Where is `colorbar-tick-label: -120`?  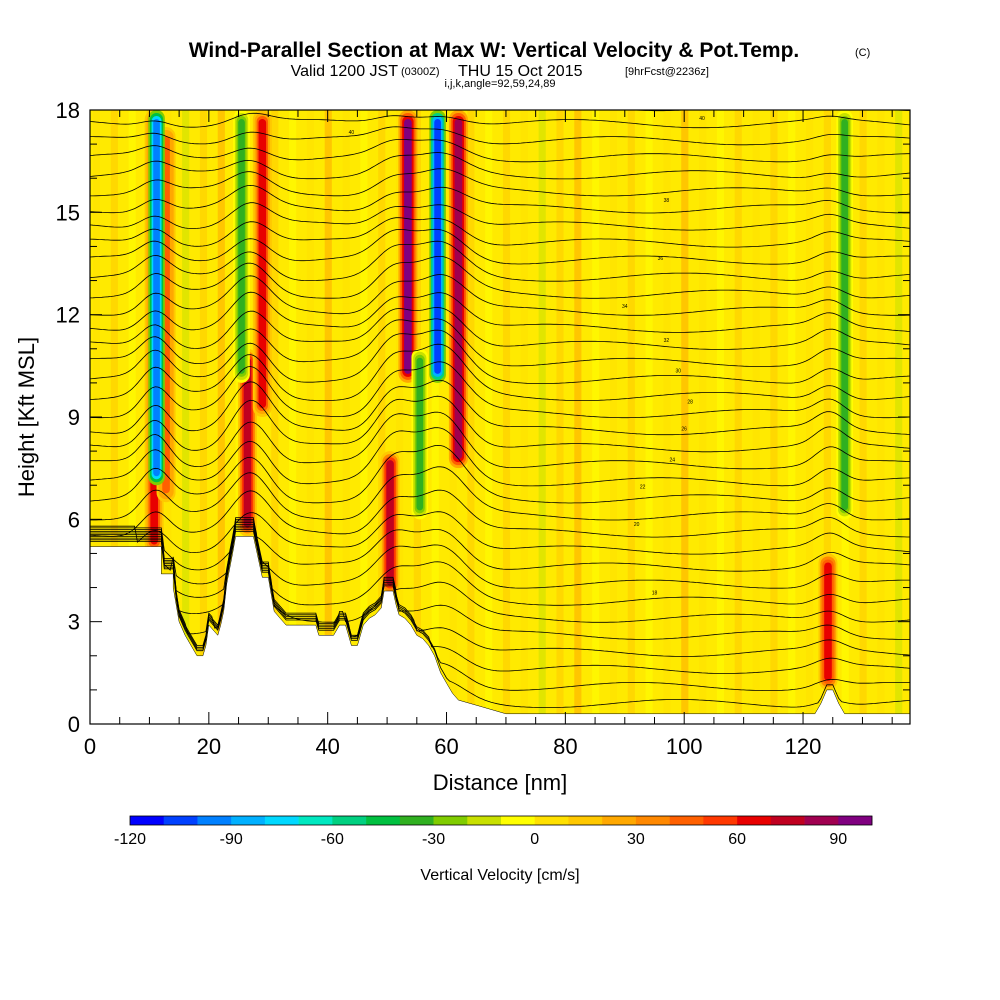
colorbar-tick-label: -120 is located at coordinates (130, 839).